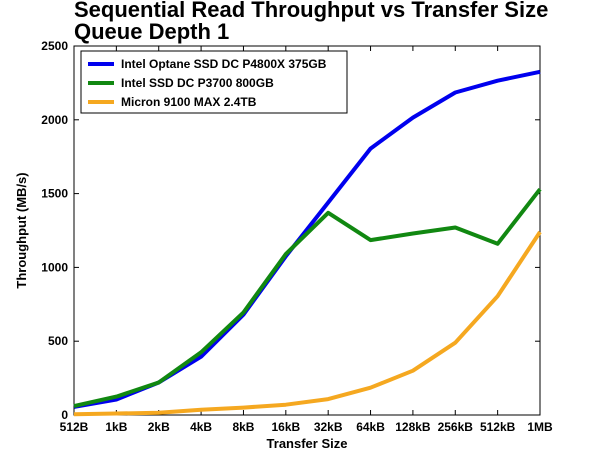  What do you see at coordinates (307, 443) in the screenshot?
I see `x-axis-label: Transfer Size` at bounding box center [307, 443].